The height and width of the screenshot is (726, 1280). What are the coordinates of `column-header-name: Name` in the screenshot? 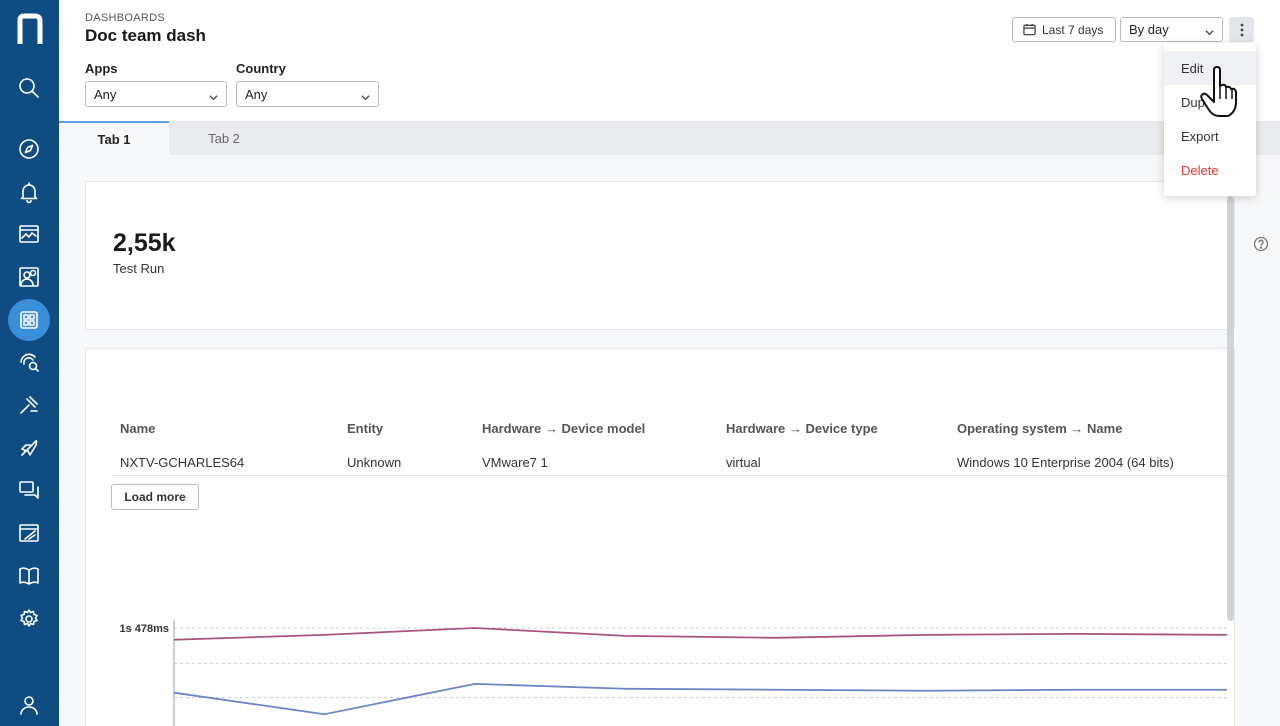 It's located at (138, 428).